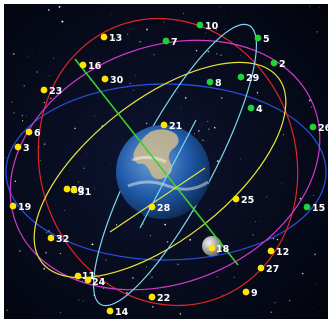  Describe the element at coordinates (314, 208) in the screenshot. I see `satellite-15: 15` at that location.